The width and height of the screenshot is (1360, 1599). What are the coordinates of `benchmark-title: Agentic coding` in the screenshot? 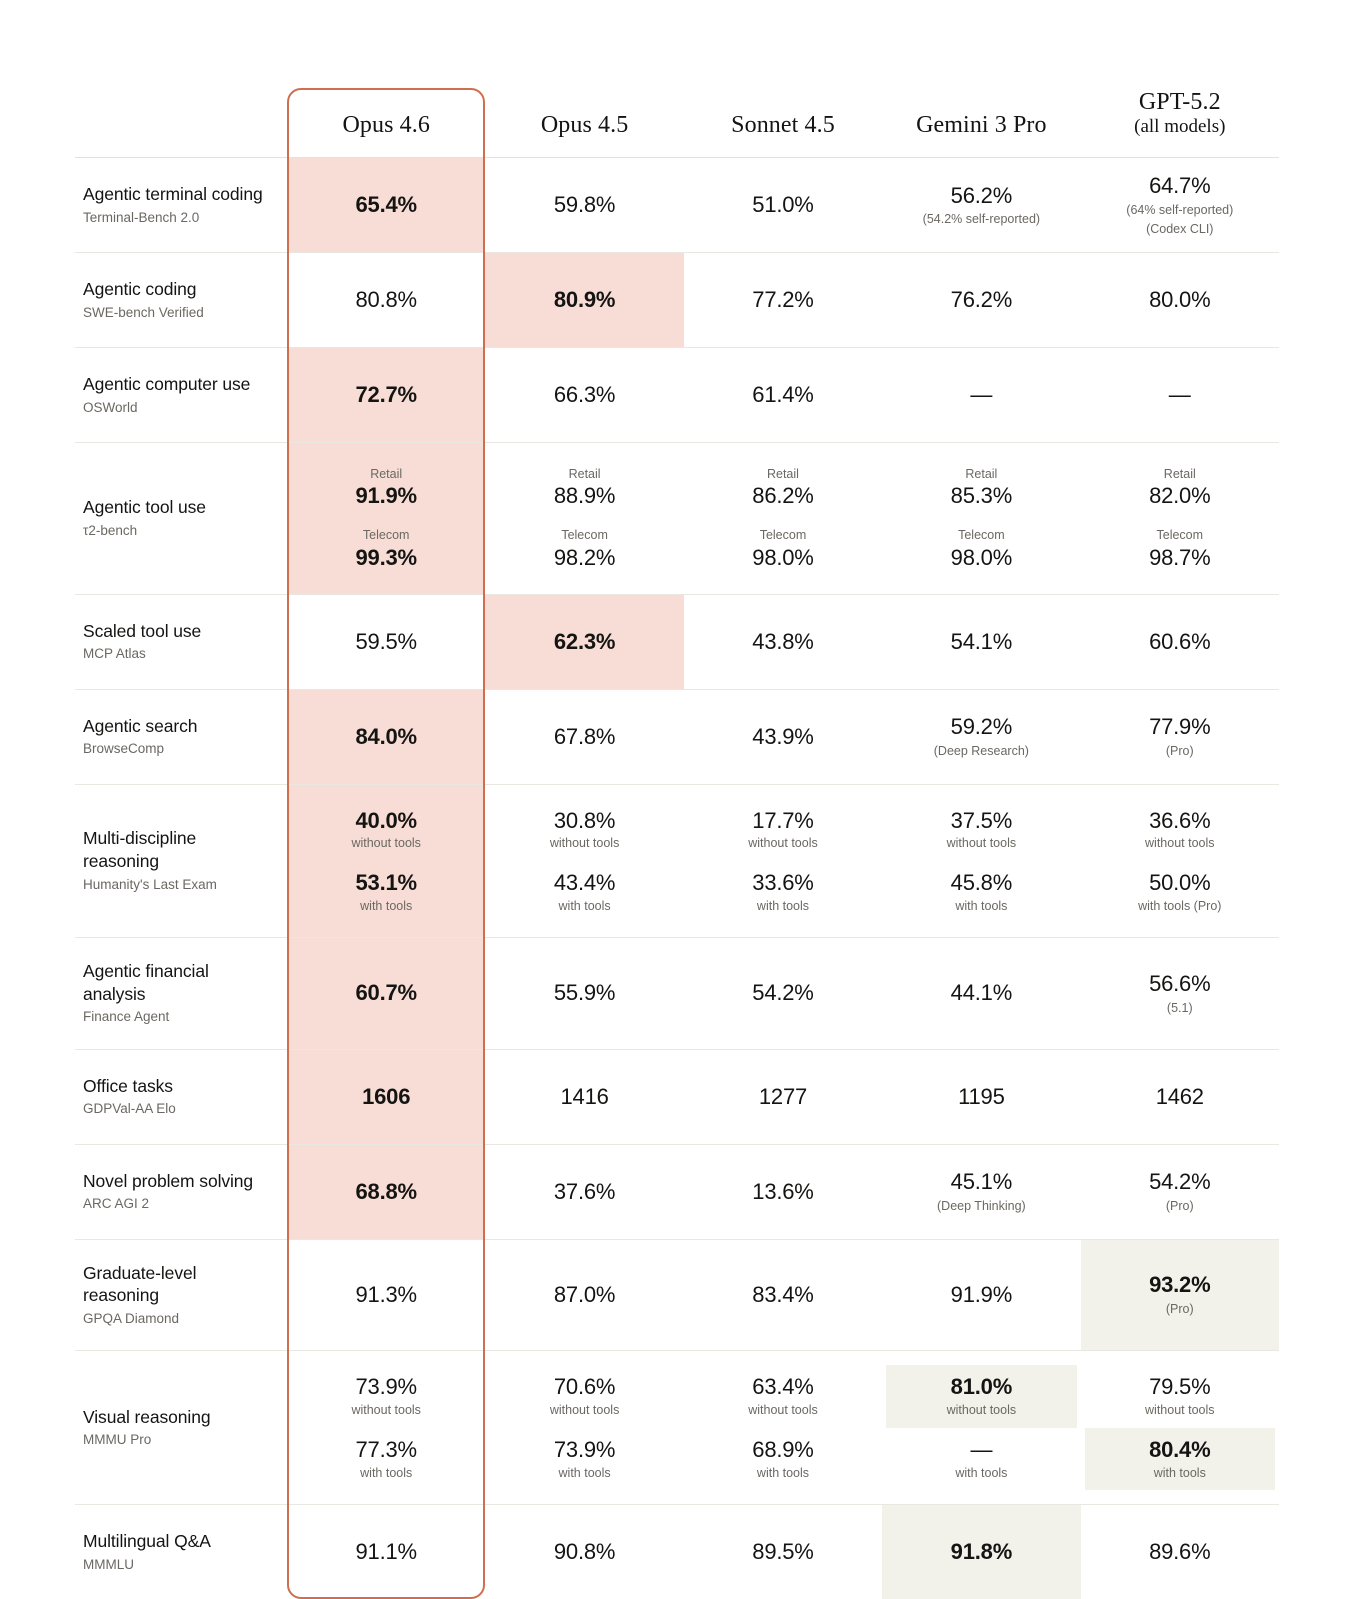 It's located at (140, 289).